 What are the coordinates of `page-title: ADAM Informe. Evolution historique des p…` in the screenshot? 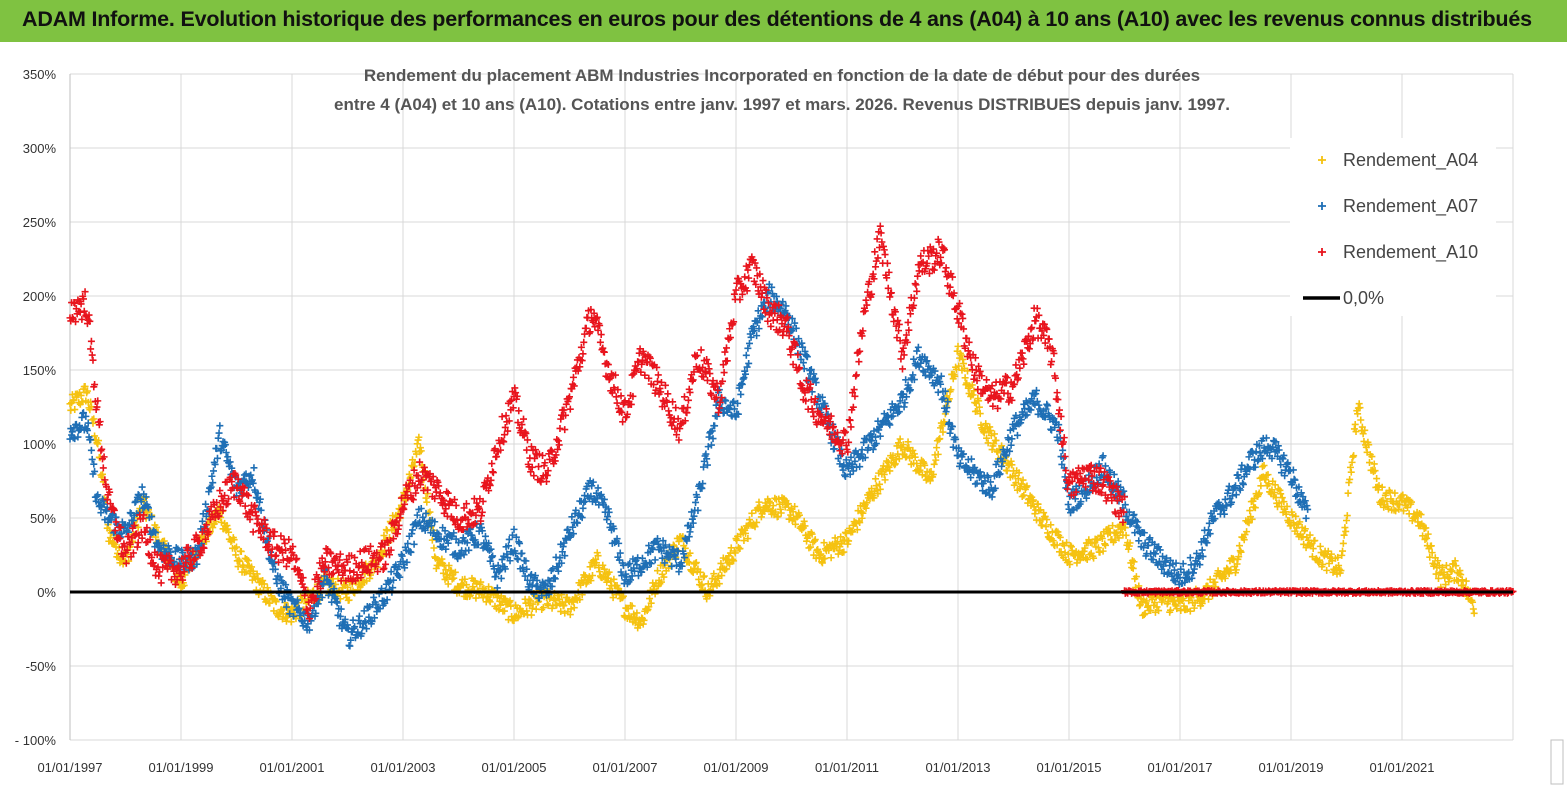 It's located at (777, 19).